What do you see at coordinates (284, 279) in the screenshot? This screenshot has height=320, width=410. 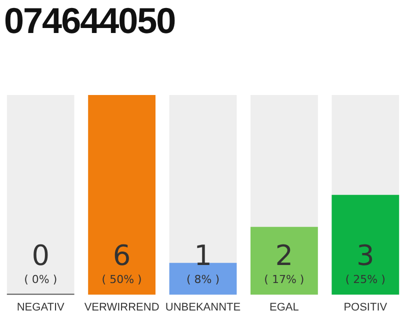 I see `data-label: ( 17% )` at bounding box center [284, 279].